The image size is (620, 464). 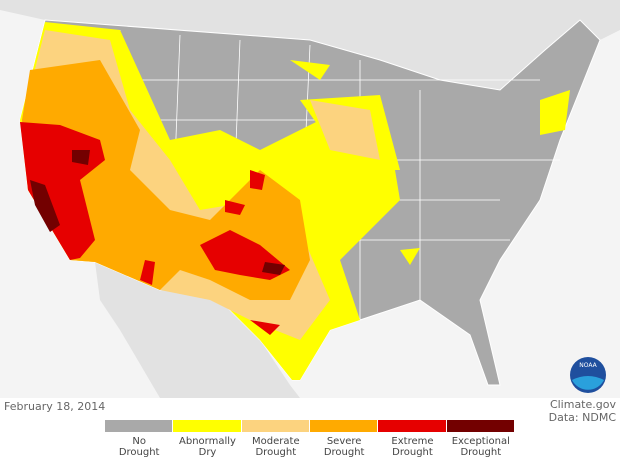 I want to click on legend-item: Moderate Drought, so click(x=275, y=439).